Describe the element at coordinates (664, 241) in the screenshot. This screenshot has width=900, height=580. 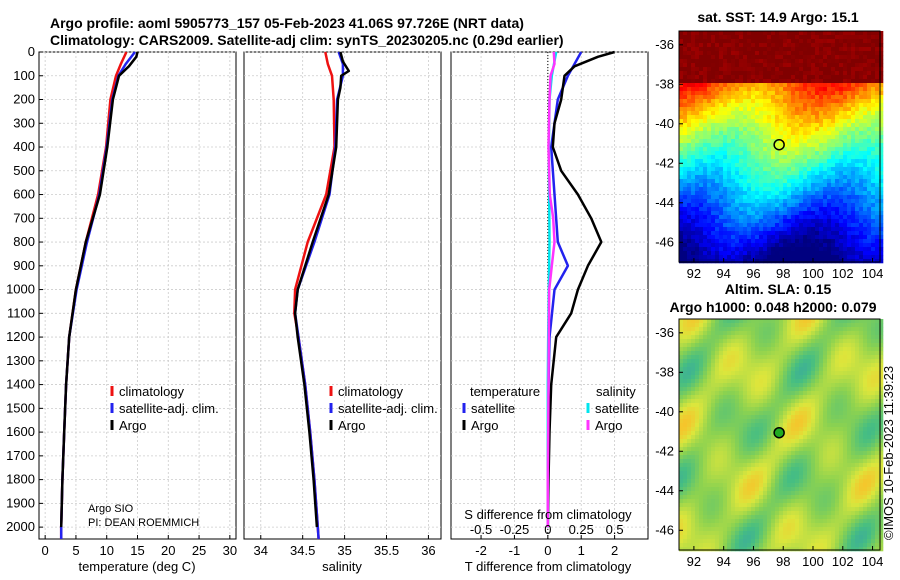
I see `lat-tick-label: -46` at that location.